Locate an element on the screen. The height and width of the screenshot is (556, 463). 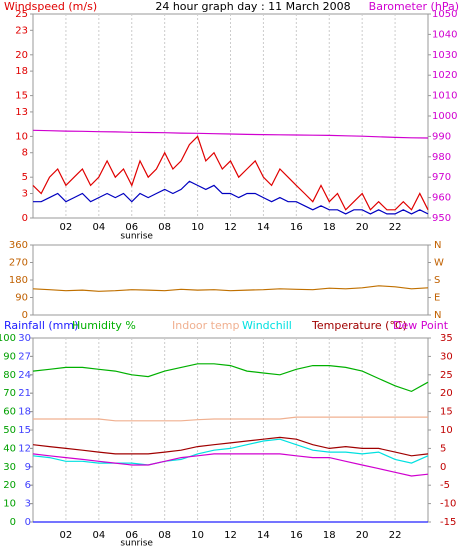
y-tick-label: 960 is located at coordinates (441, 198).